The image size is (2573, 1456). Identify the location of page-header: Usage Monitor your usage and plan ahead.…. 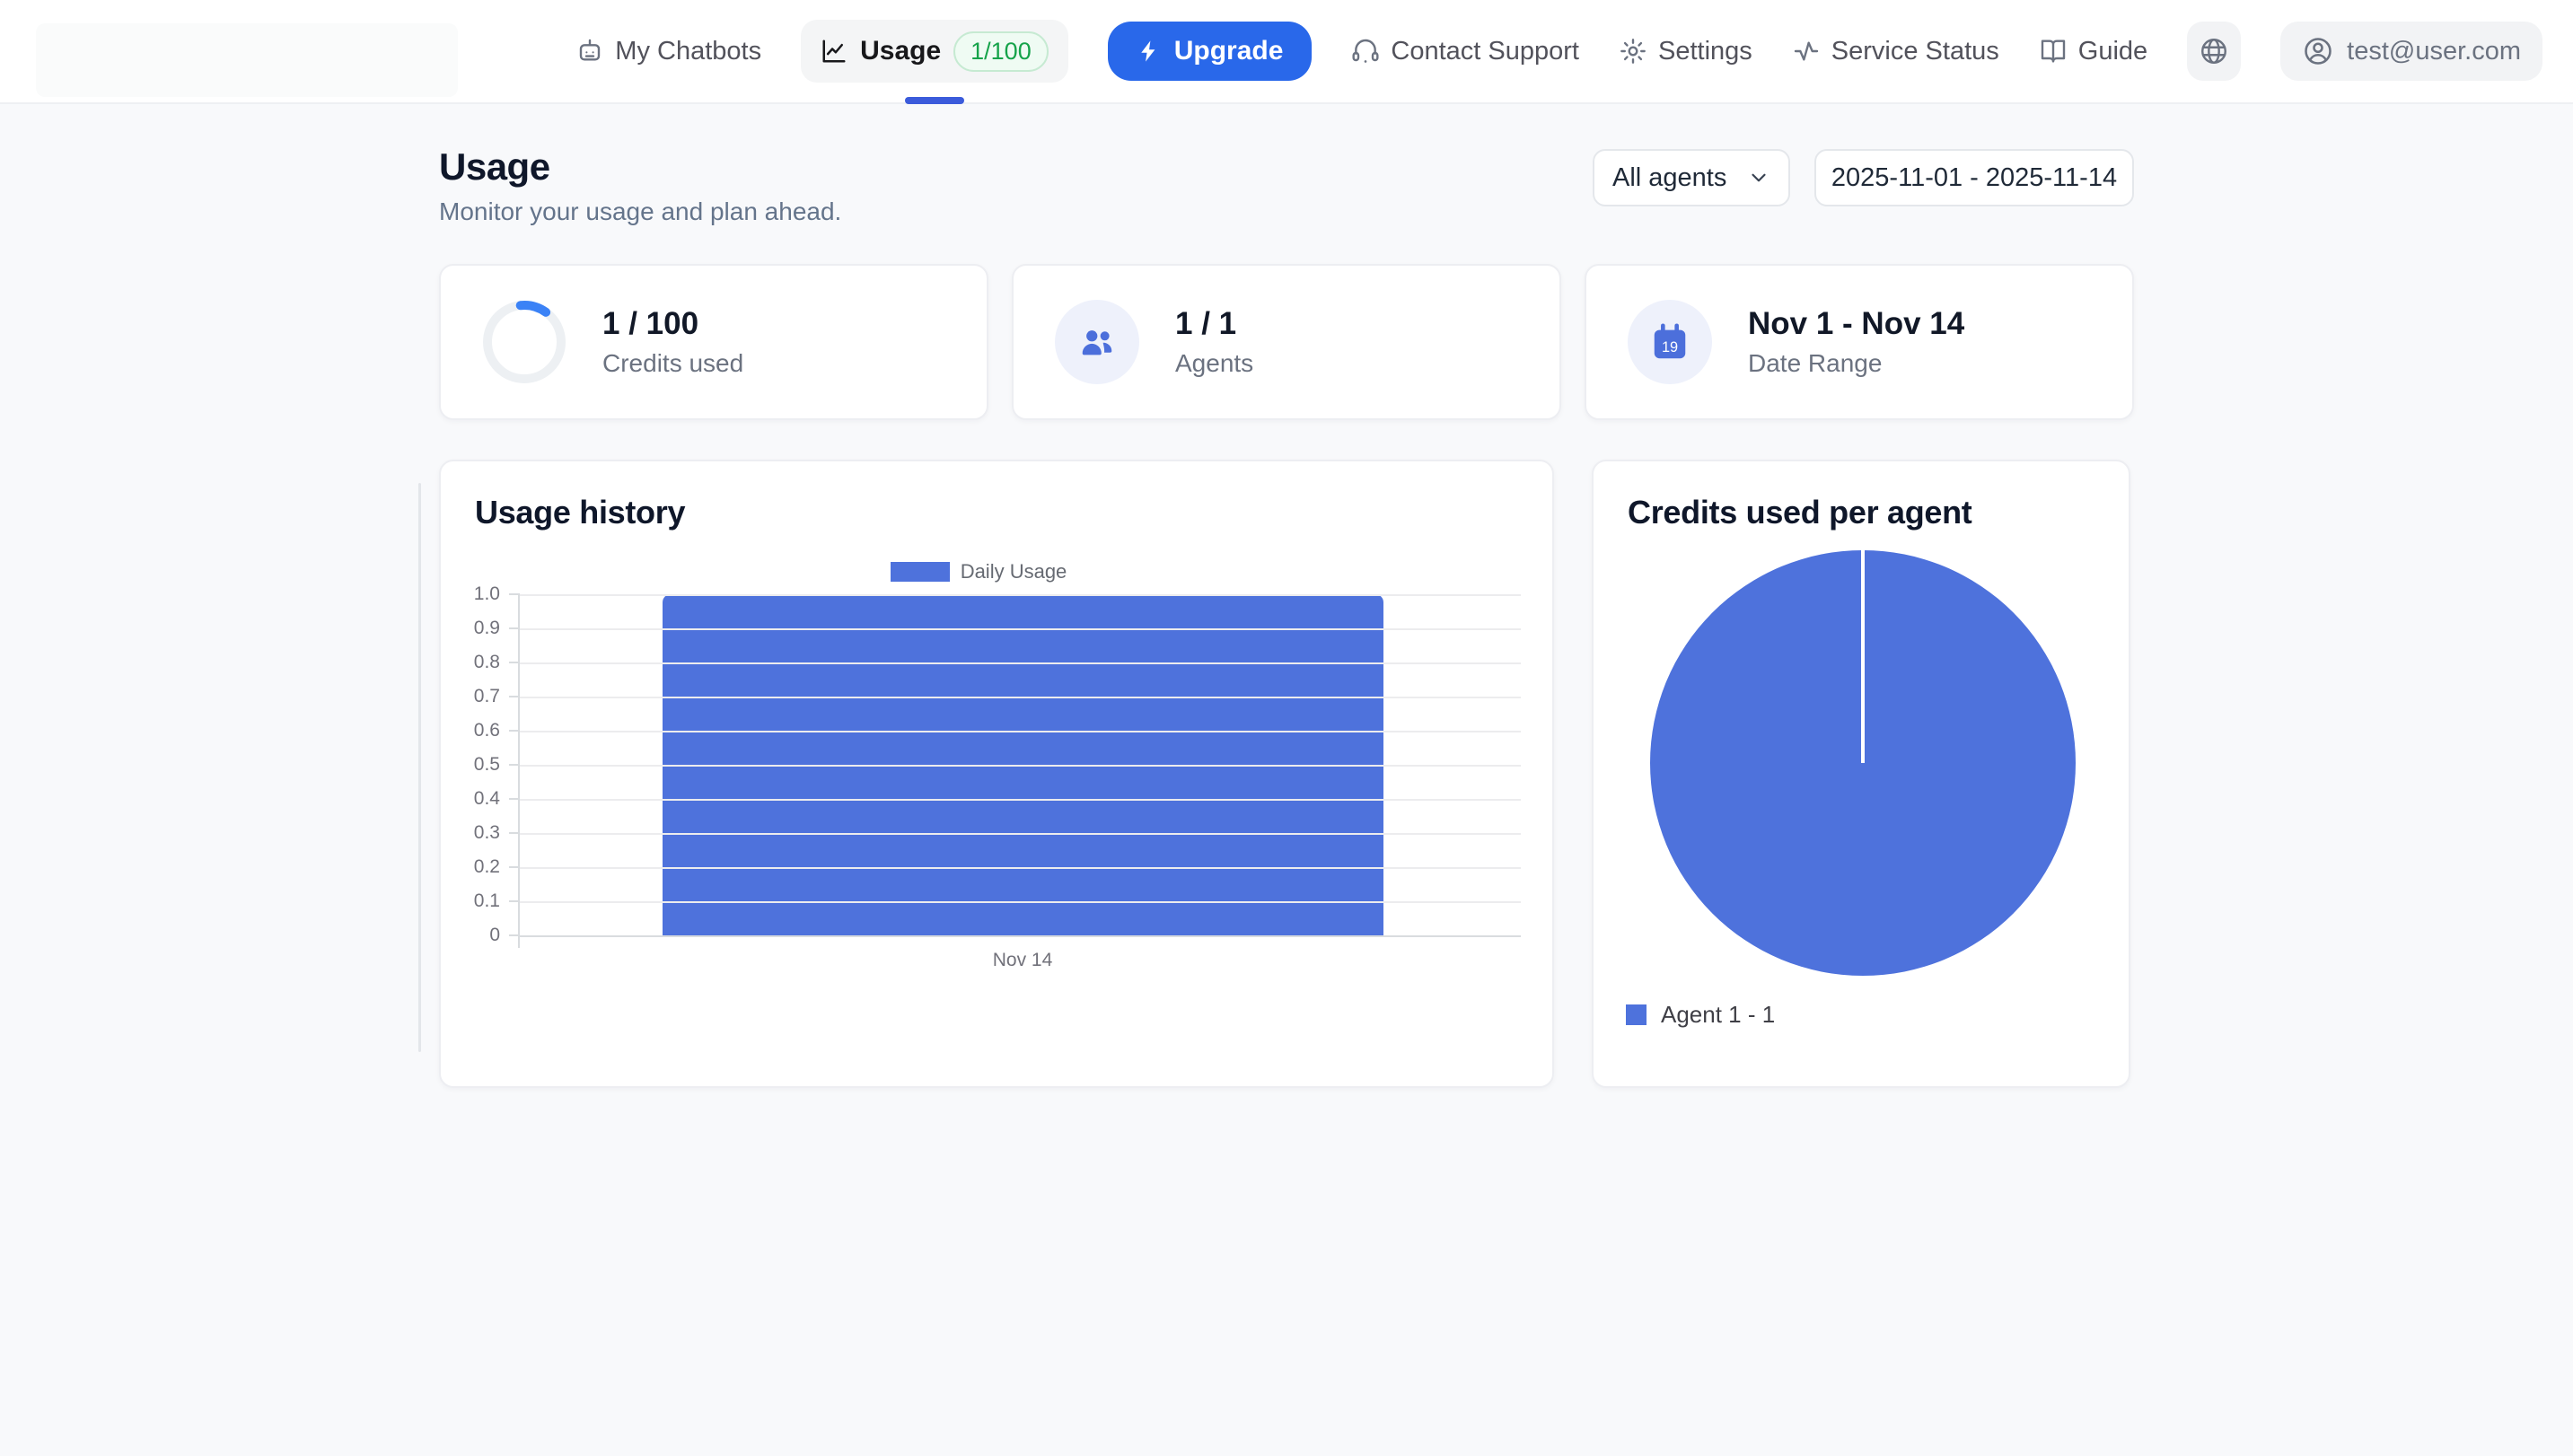
(1286, 186).